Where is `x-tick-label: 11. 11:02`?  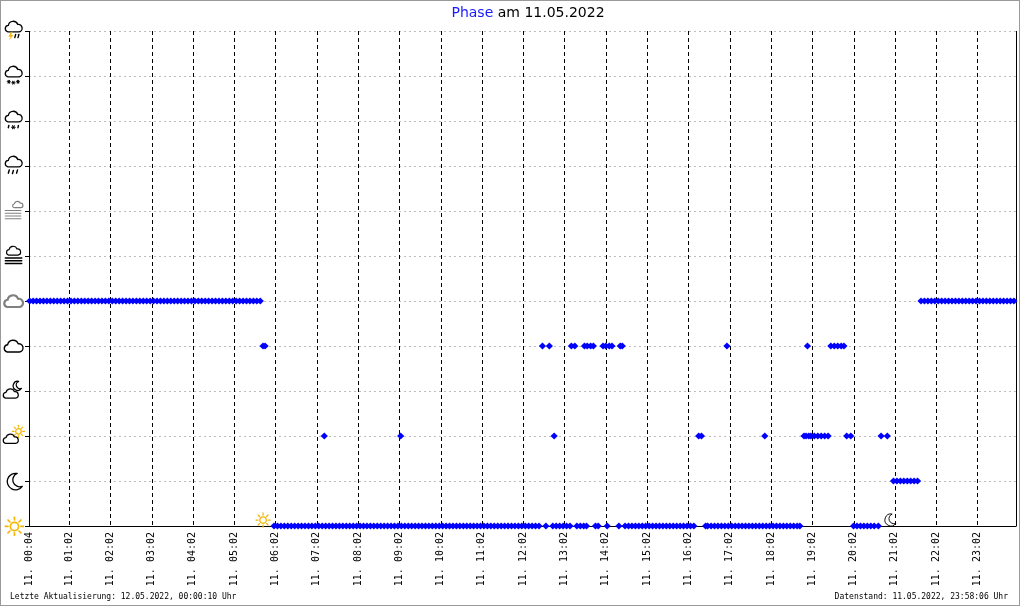 x-tick-label: 11. 11:02 is located at coordinates (481, 559).